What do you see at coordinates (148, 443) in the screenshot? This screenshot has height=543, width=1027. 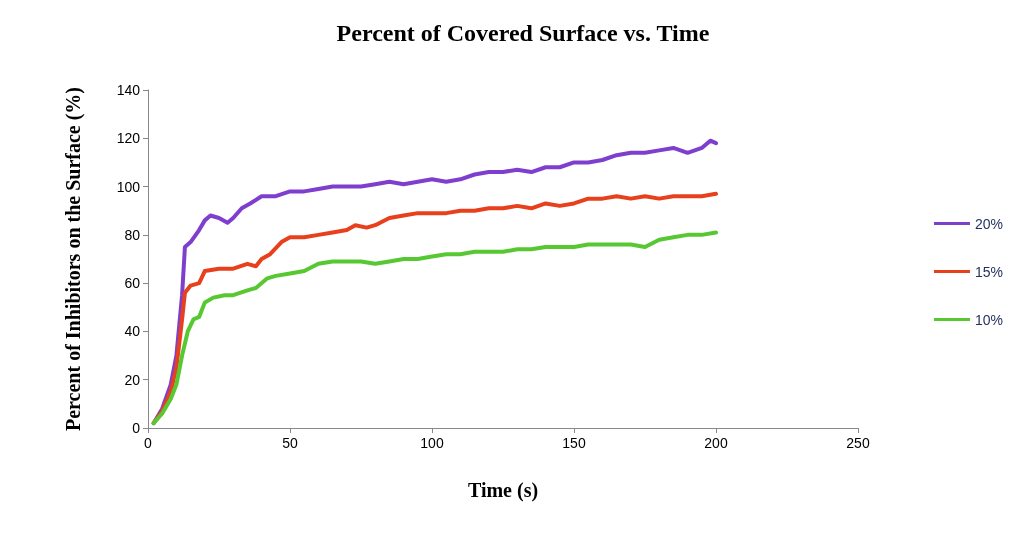 I see `x-tick-label: 0` at bounding box center [148, 443].